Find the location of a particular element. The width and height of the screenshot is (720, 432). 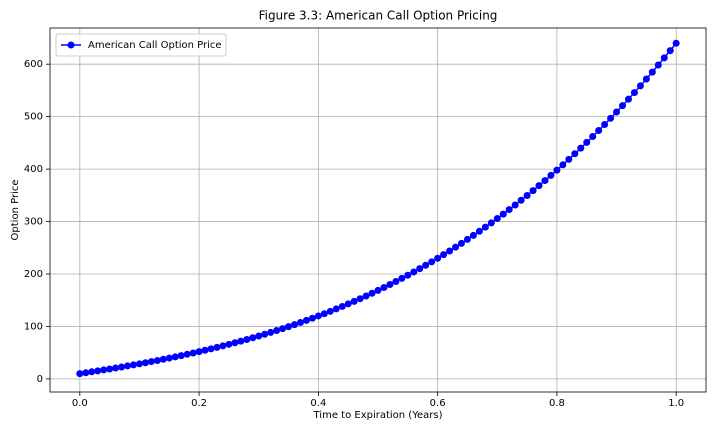

y-tick-label: 600 is located at coordinates (33, 64).